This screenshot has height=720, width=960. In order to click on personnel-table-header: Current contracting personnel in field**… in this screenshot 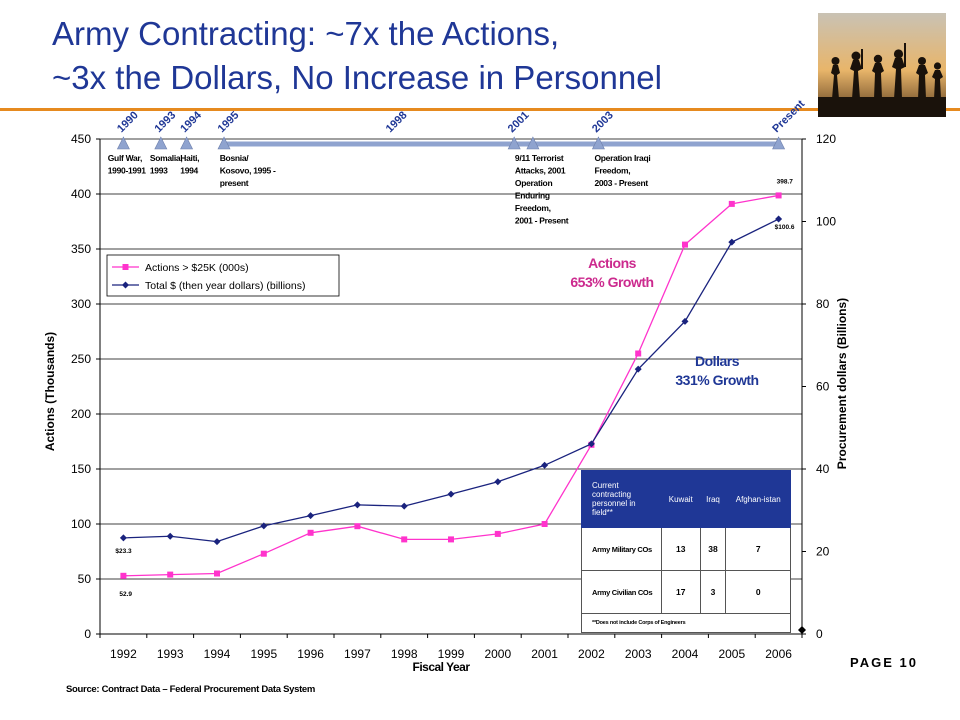, I will do `click(686, 499)`.